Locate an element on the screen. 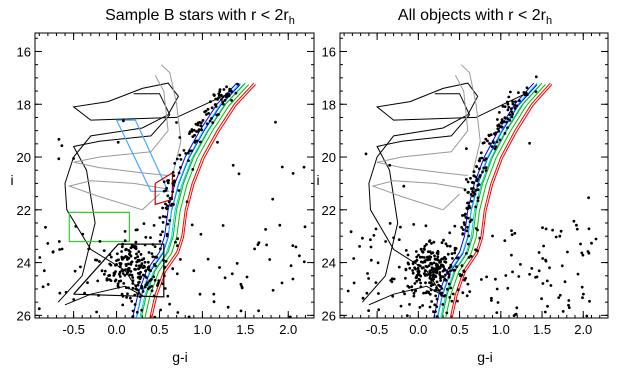 Image resolution: width=618 pixels, height=368 pixels. y-tick-label: 18 is located at coordinates (329, 104).